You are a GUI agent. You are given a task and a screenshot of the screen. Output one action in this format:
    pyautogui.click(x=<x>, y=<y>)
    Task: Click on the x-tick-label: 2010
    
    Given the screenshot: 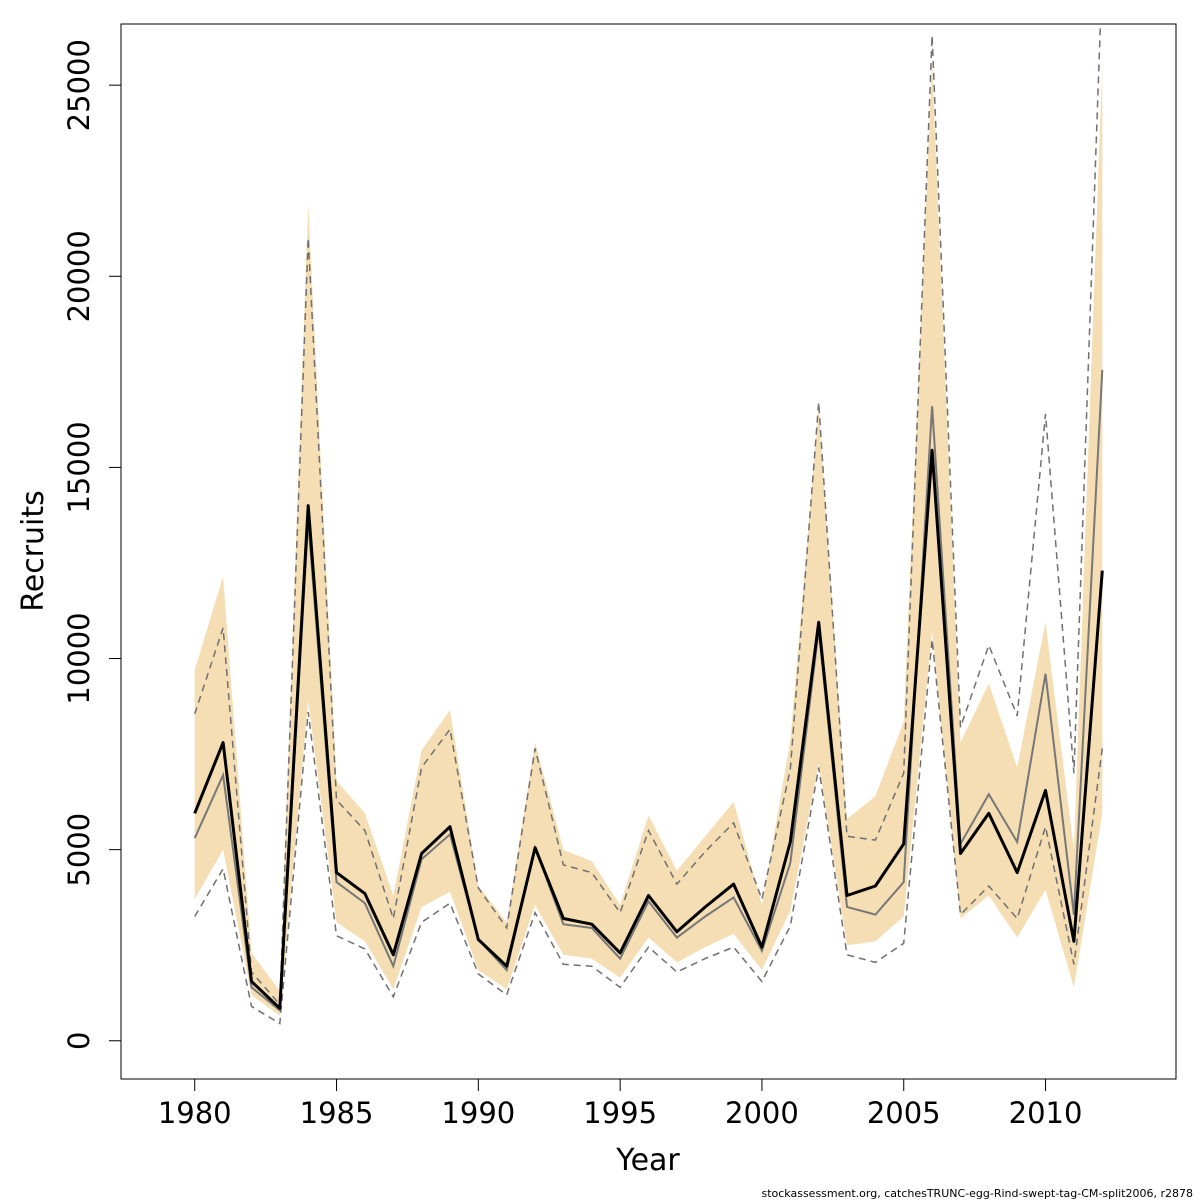 What is the action you would take?
    pyautogui.click(x=1046, y=1113)
    